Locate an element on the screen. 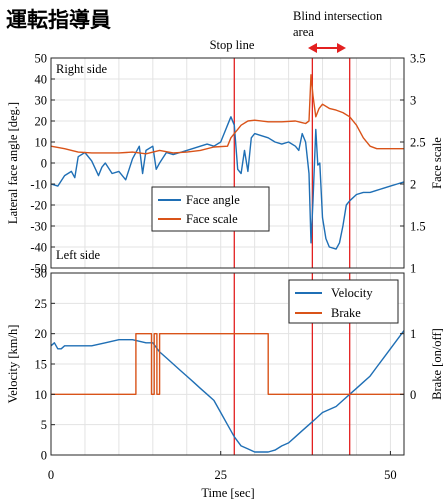 This screenshot has width=446, height=503. x-tick-label: 0 is located at coordinates (51, 475).